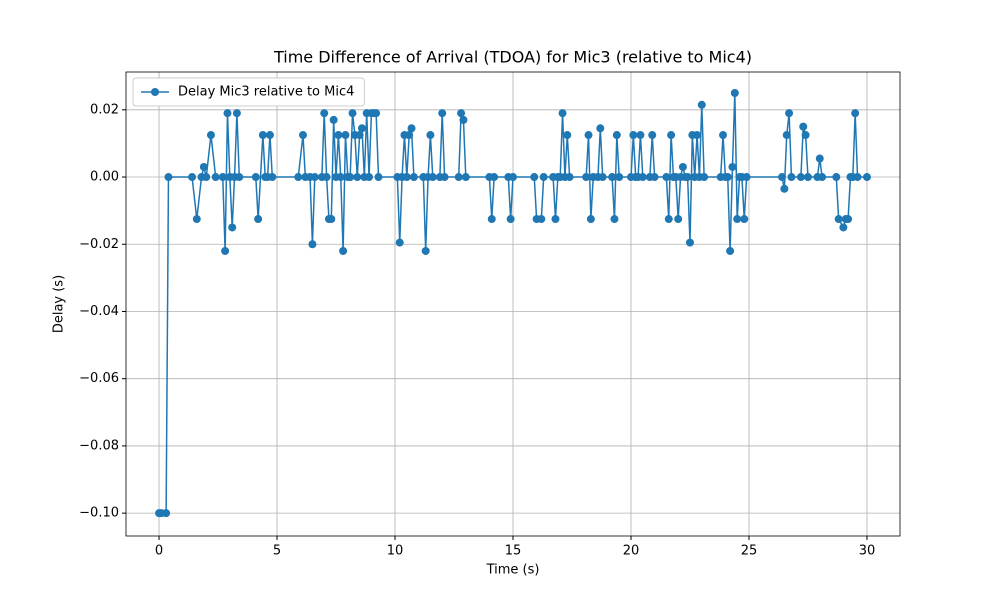 This screenshot has height=600, width=1000. Describe the element at coordinates (104, 109) in the screenshot. I see `y-tick-label: 0.02` at that location.